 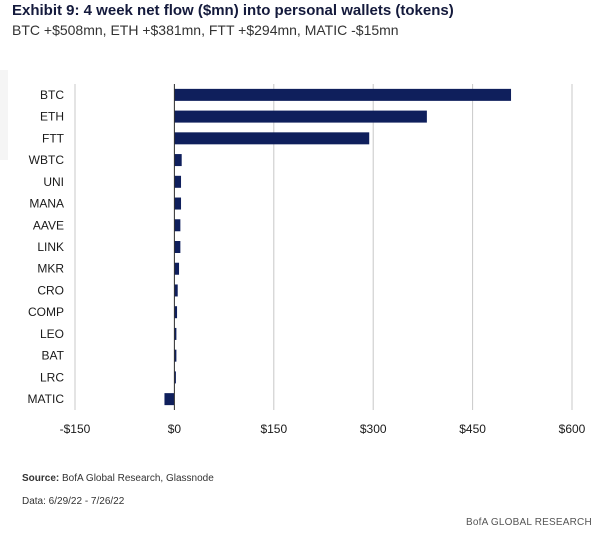 What do you see at coordinates (75, 429) in the screenshot?
I see `x-tick-label: -$150` at bounding box center [75, 429].